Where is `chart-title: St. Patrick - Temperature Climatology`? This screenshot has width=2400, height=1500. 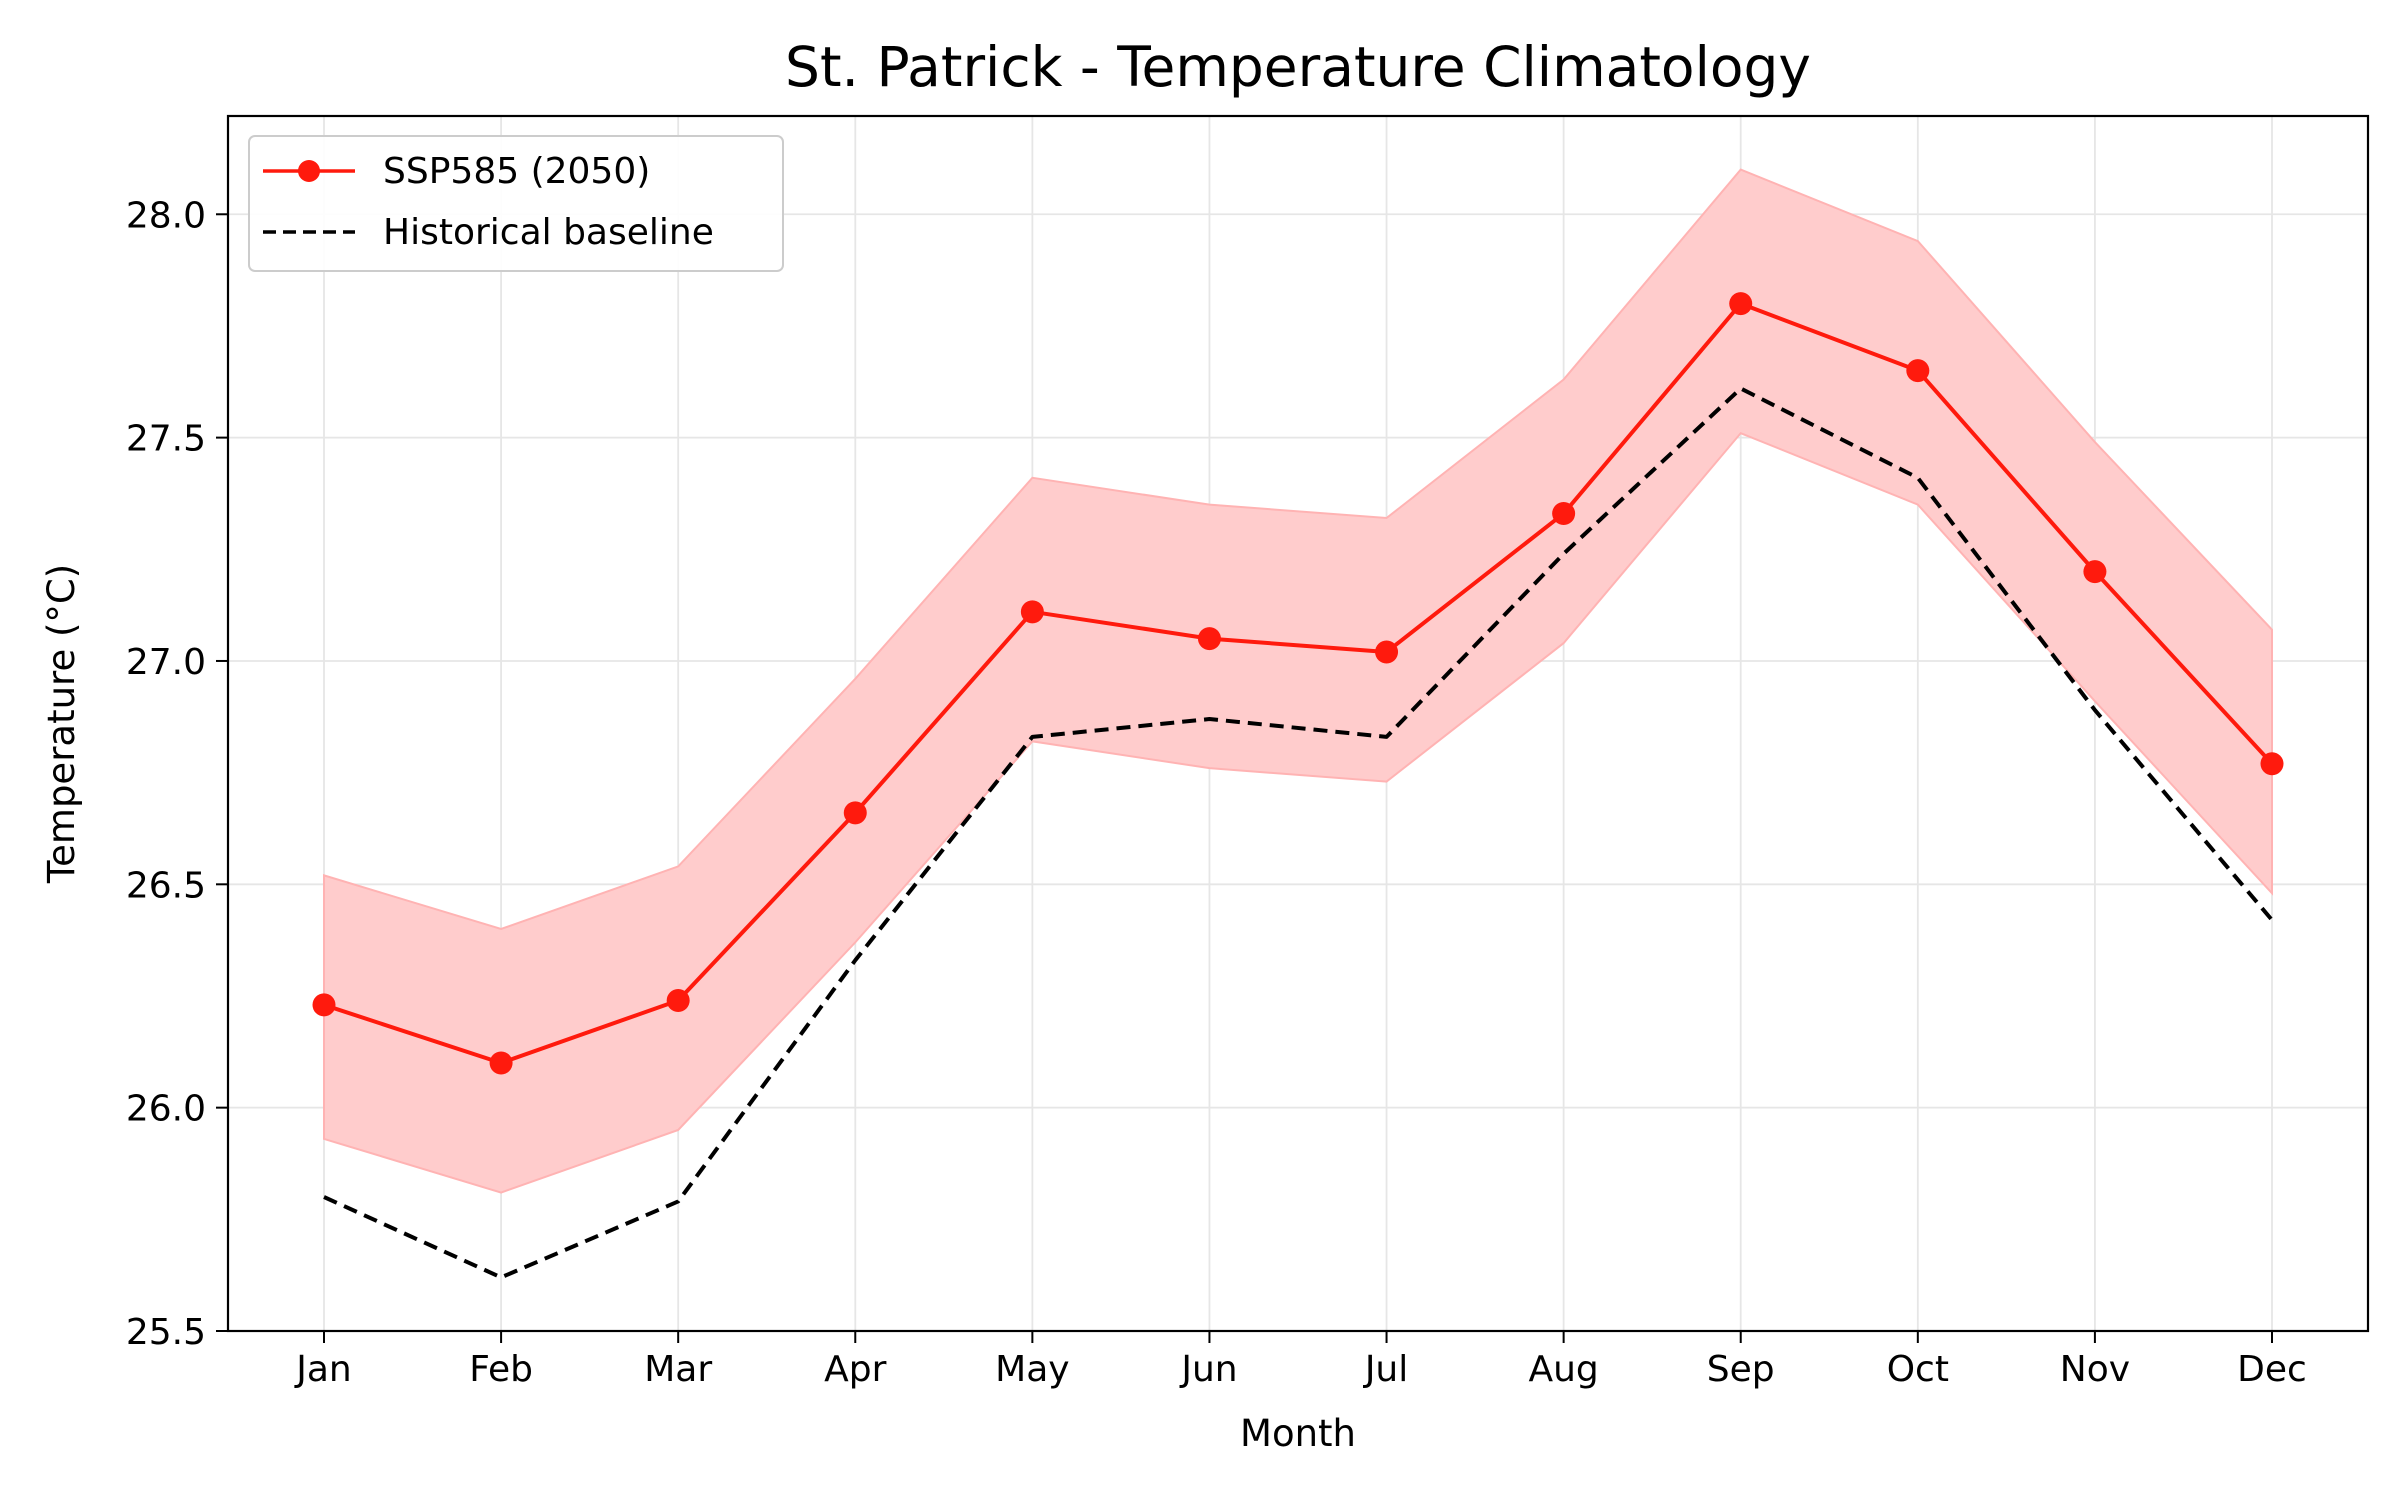
chart-title: St. Patrick - Temperature Climatology is located at coordinates (1298, 67).